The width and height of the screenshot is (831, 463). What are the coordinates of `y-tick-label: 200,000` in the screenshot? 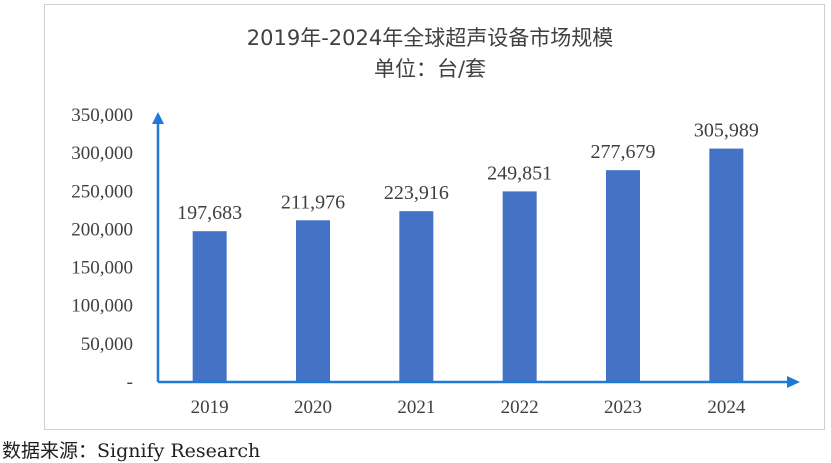 It's located at (102, 229).